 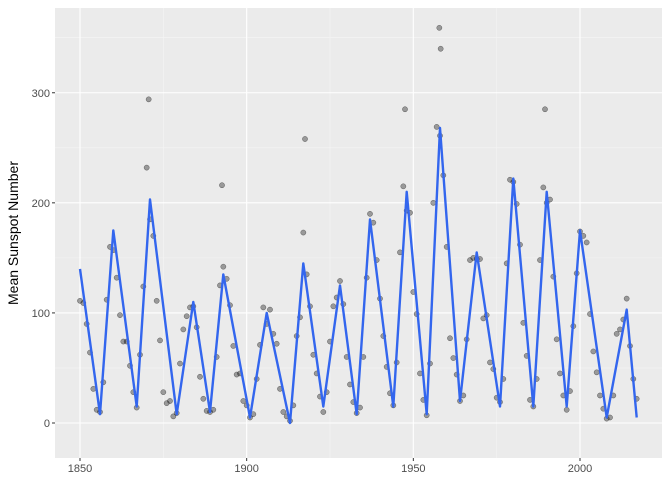 I want to click on x-tick-label: 1850, so click(x=80, y=469).